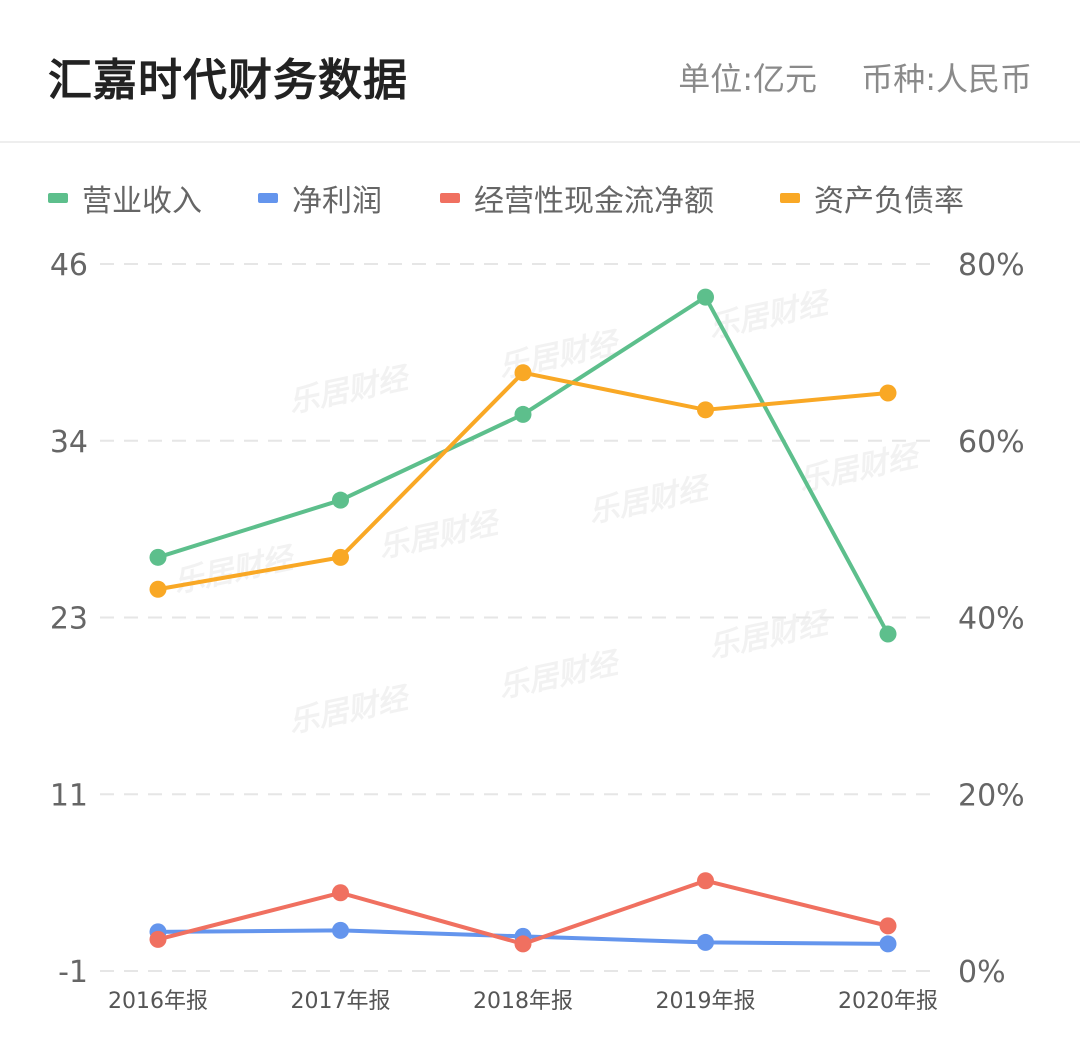 This screenshot has width=1080, height=1059. I want to click on y-axis-tick-right: 80%, so click(991, 265).